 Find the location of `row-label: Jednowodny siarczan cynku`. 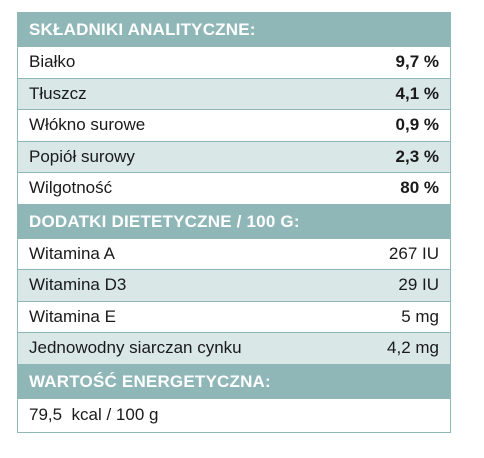

row-label: Jednowodny siarczan cynku is located at coordinates (135, 348).